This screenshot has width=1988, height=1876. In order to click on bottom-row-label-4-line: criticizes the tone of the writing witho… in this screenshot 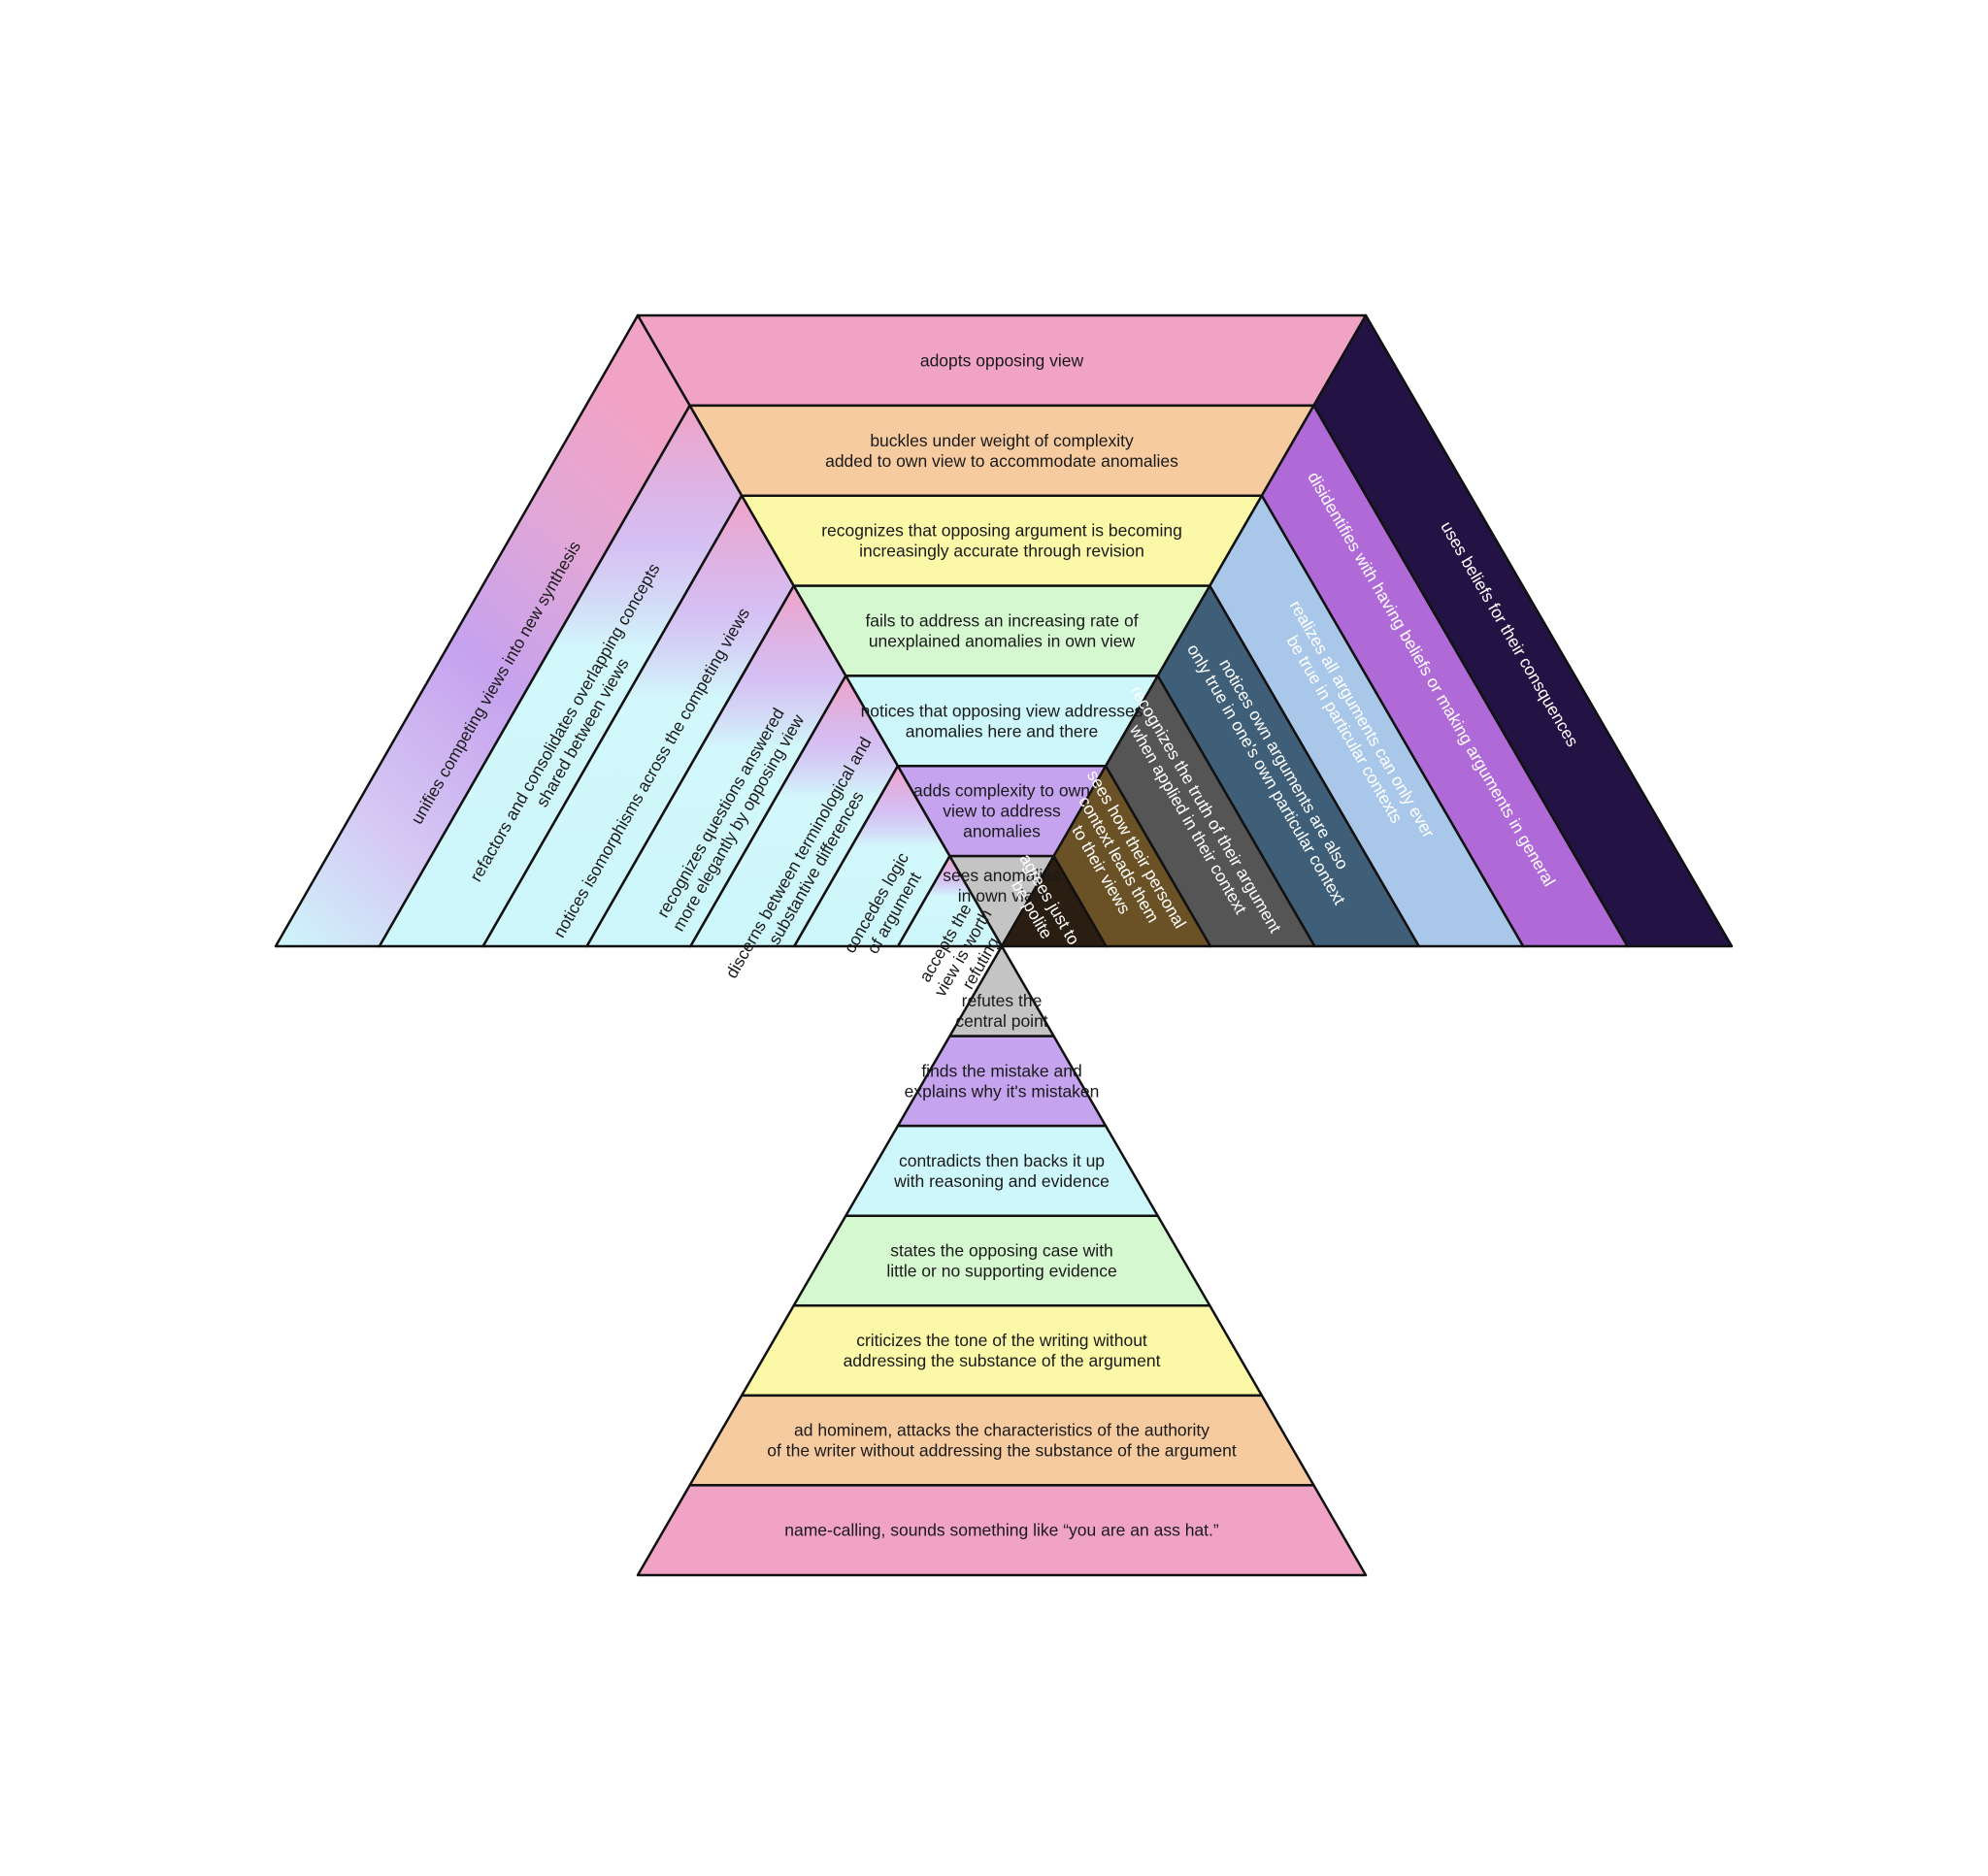, I will do `click(1002, 1340)`.